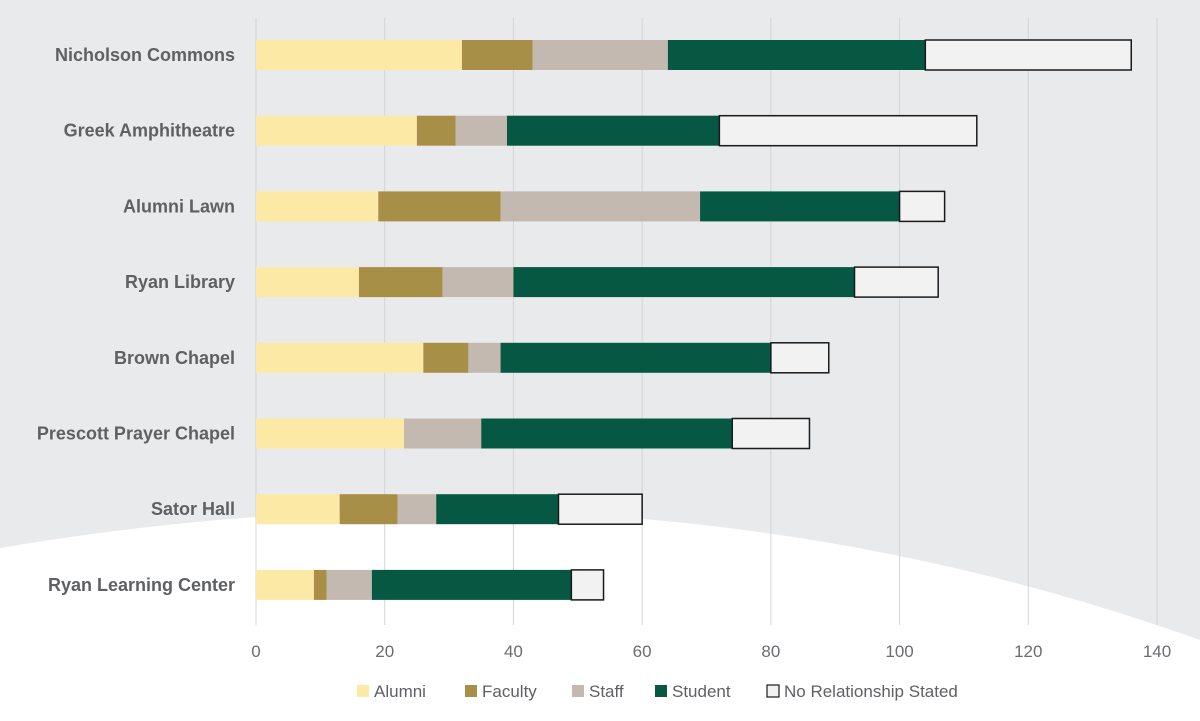 The image size is (1200, 721). What do you see at coordinates (1157, 651) in the screenshot?
I see `x-tick-label: 140` at bounding box center [1157, 651].